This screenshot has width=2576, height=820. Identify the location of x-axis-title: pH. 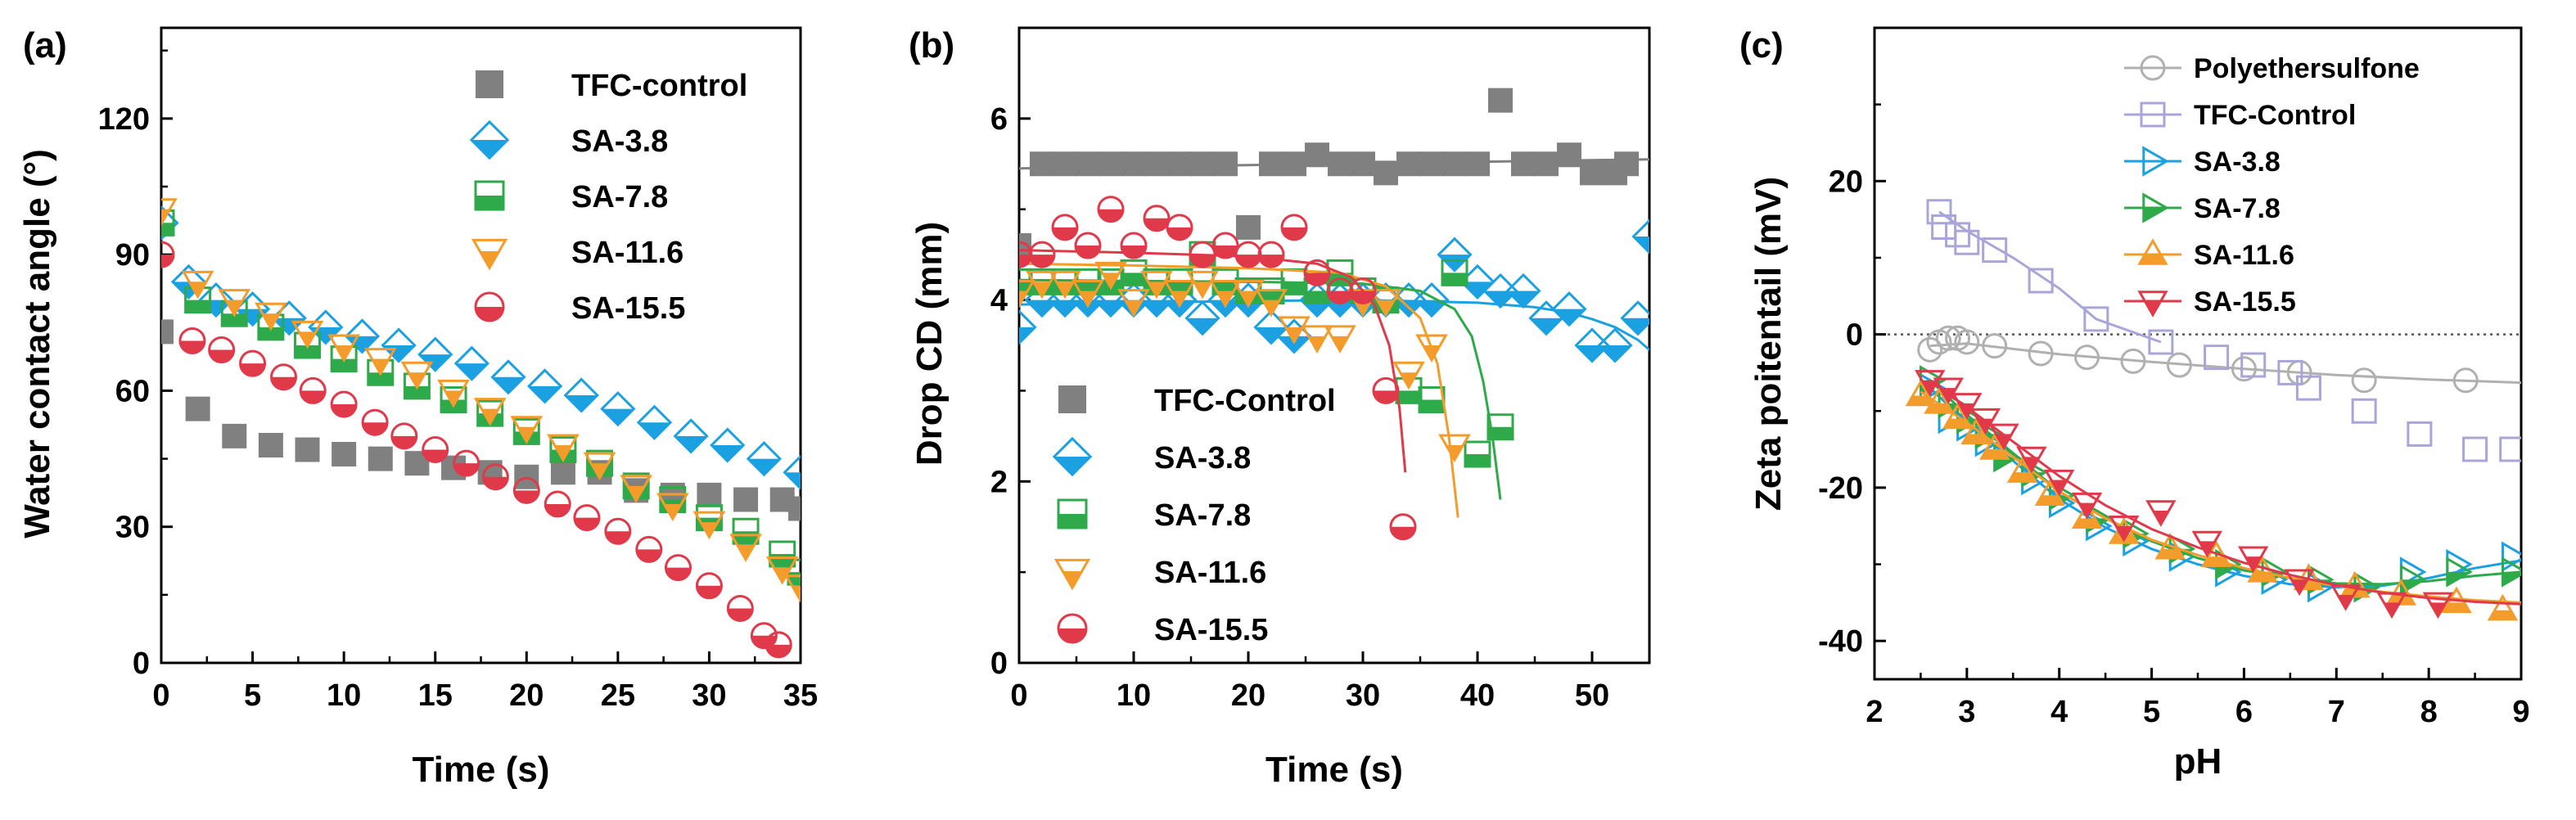
(2198, 761).